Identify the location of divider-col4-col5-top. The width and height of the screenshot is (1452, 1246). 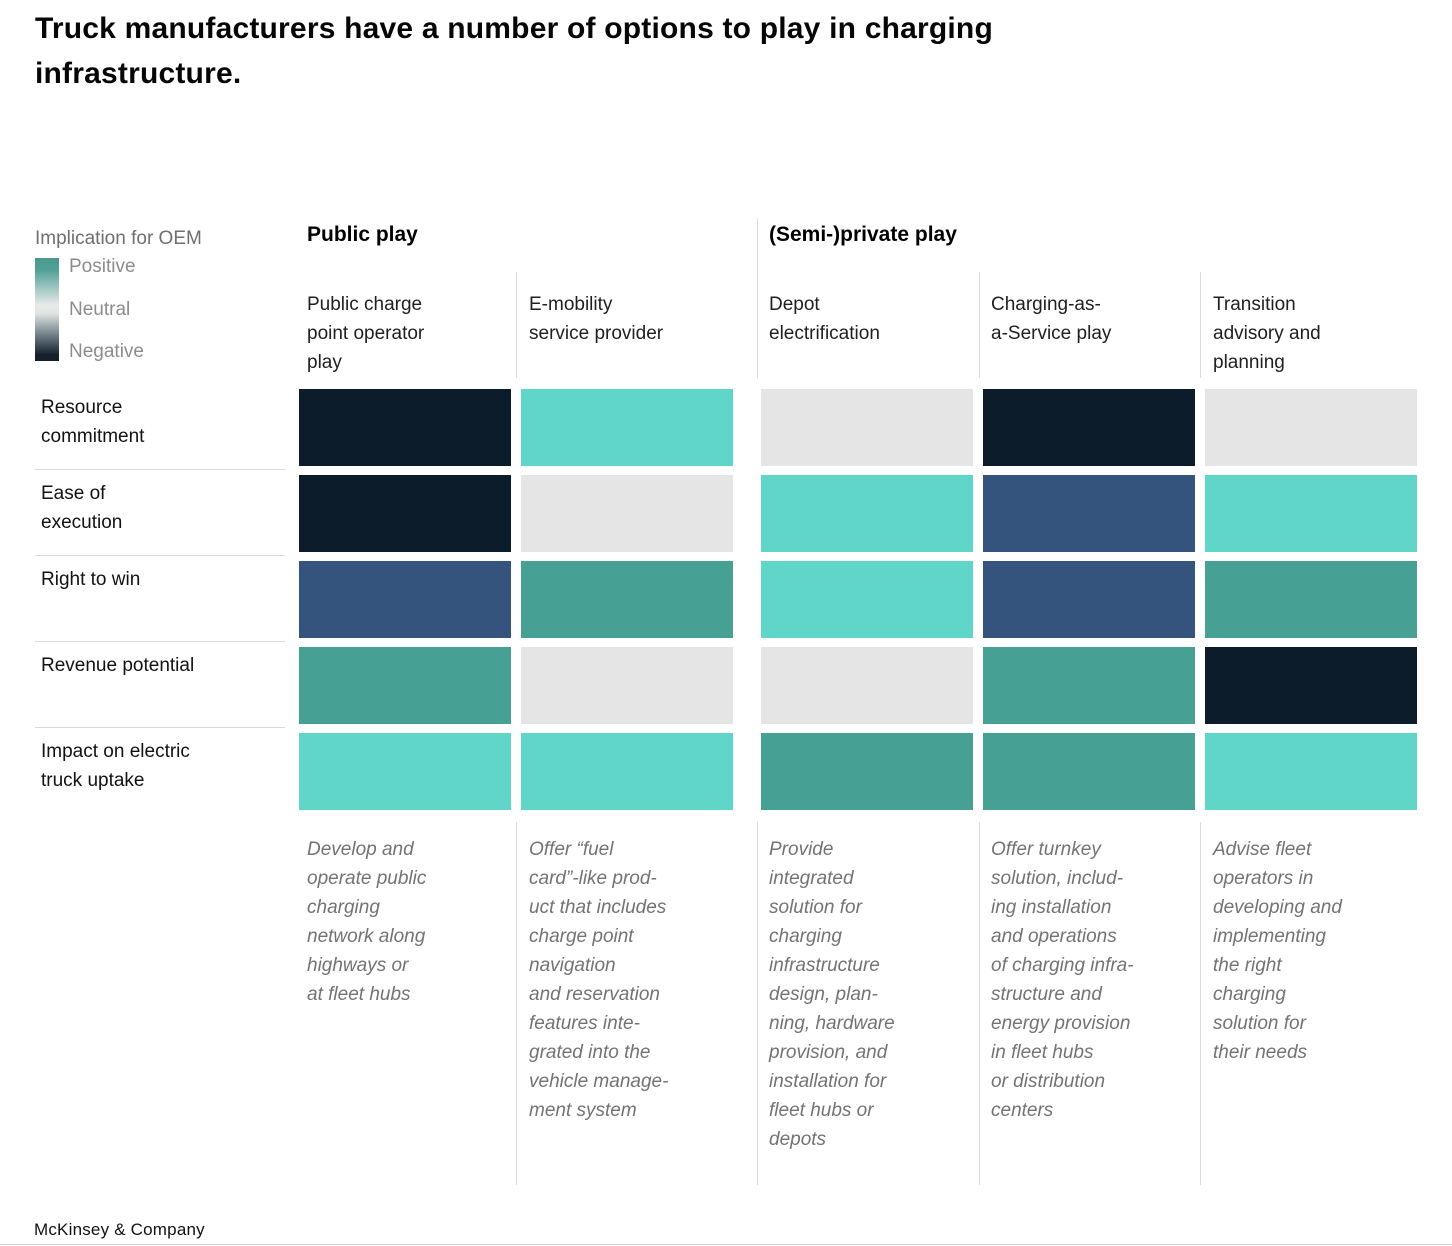
(1200, 325).